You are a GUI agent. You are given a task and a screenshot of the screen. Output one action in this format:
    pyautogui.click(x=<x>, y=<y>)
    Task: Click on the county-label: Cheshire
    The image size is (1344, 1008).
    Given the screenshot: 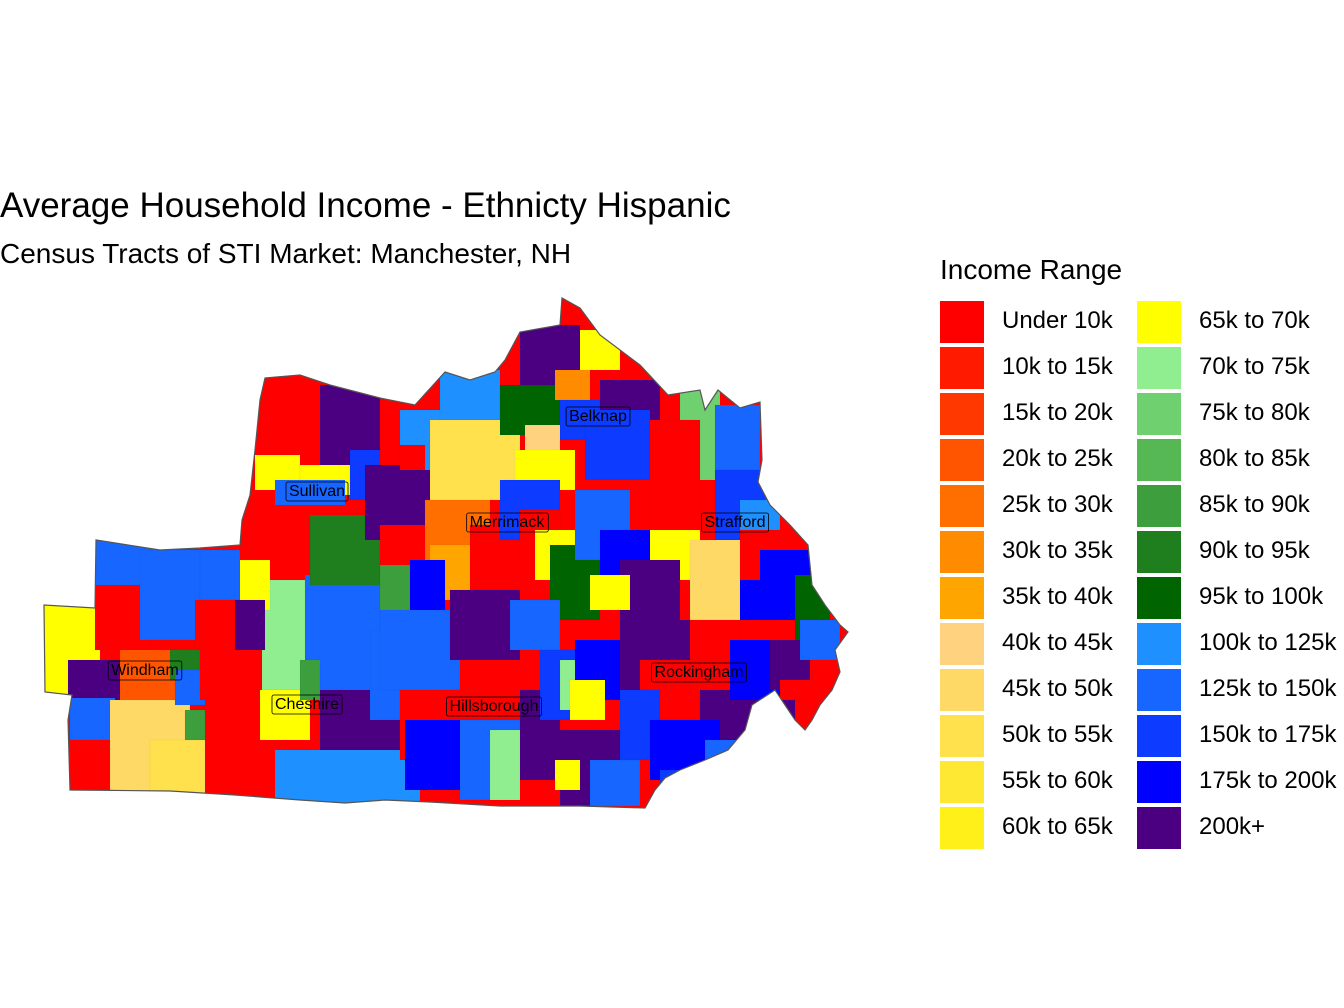 What is the action you would take?
    pyautogui.click(x=307, y=704)
    